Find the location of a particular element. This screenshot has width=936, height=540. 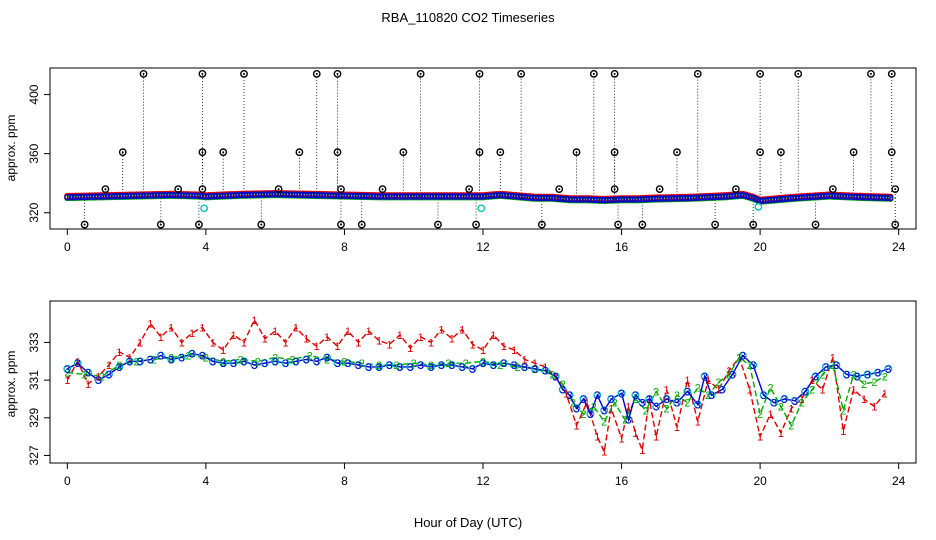

bottom-x-tick-label: 20 is located at coordinates (760, 481).